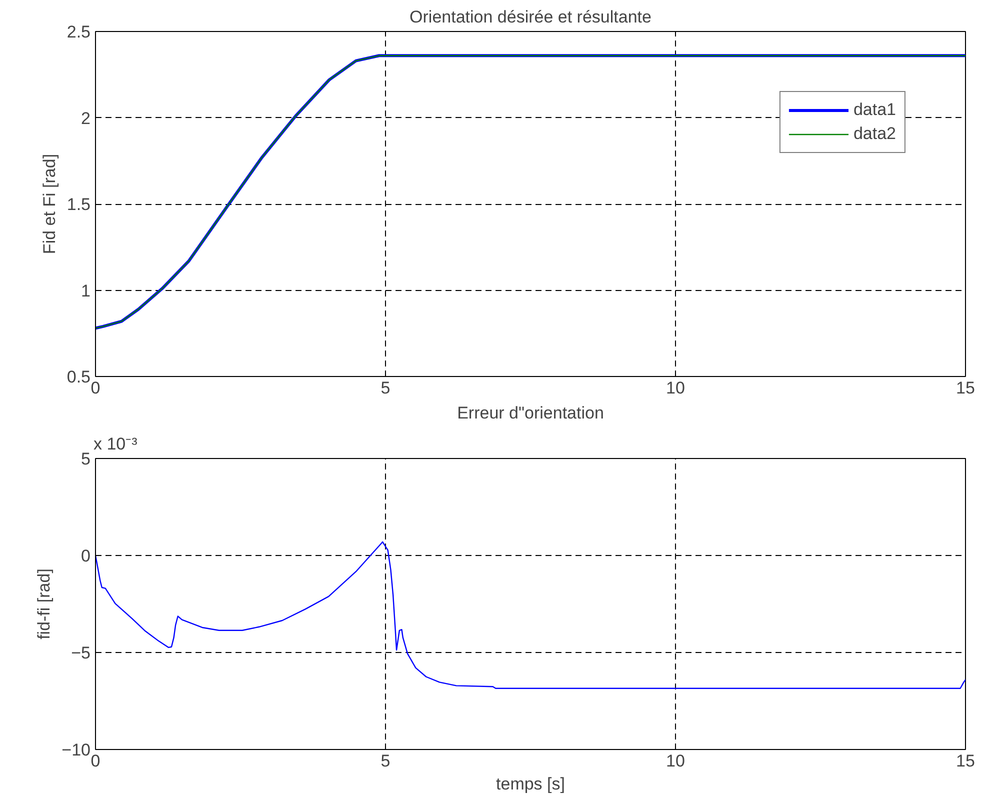 The height and width of the screenshot is (796, 985). I want to click on legend-label: data1, so click(874, 110).